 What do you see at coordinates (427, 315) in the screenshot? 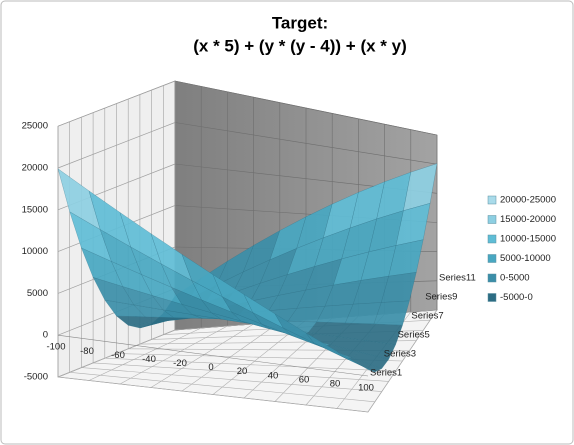
I see `series-label: Series7` at bounding box center [427, 315].